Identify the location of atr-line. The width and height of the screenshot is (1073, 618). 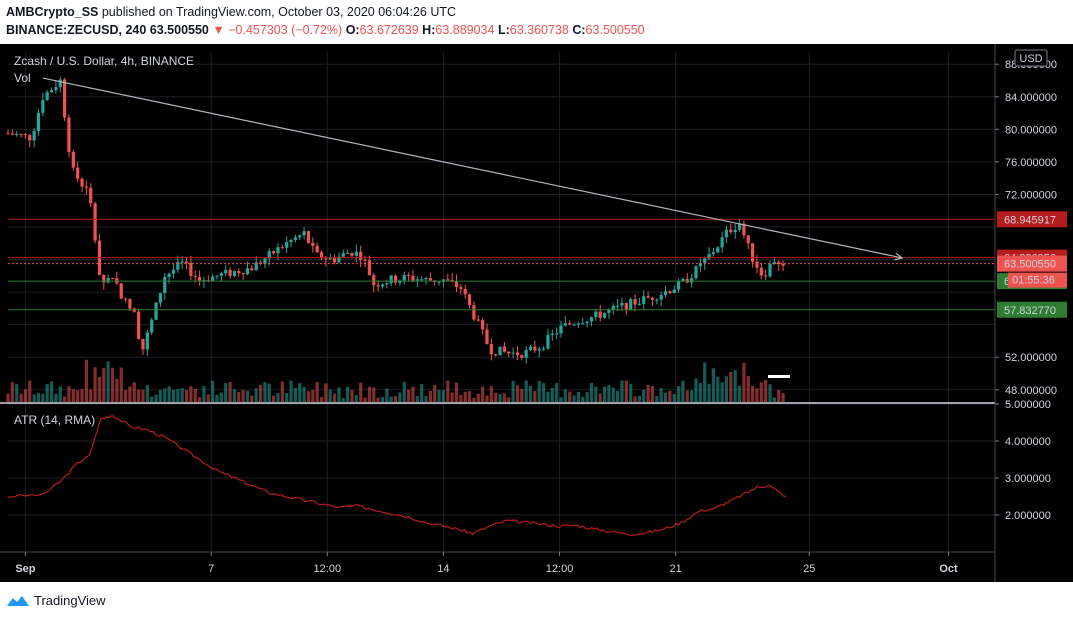
(397, 475).